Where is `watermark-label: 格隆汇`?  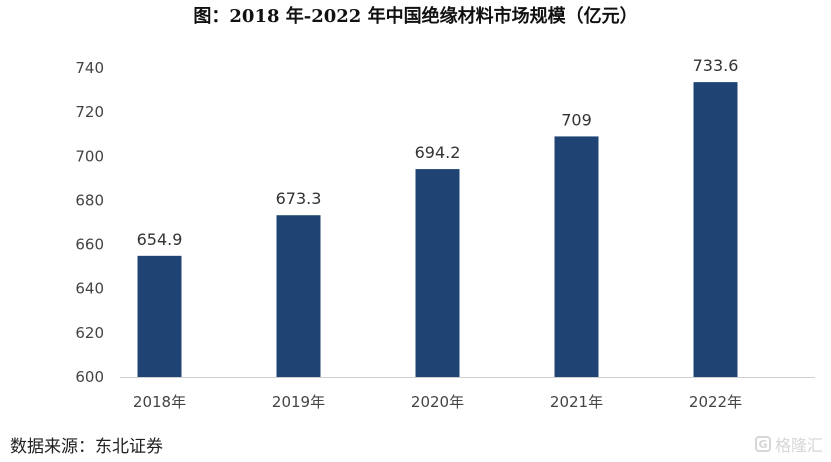
watermark-label: 格隆汇 is located at coordinates (798, 445).